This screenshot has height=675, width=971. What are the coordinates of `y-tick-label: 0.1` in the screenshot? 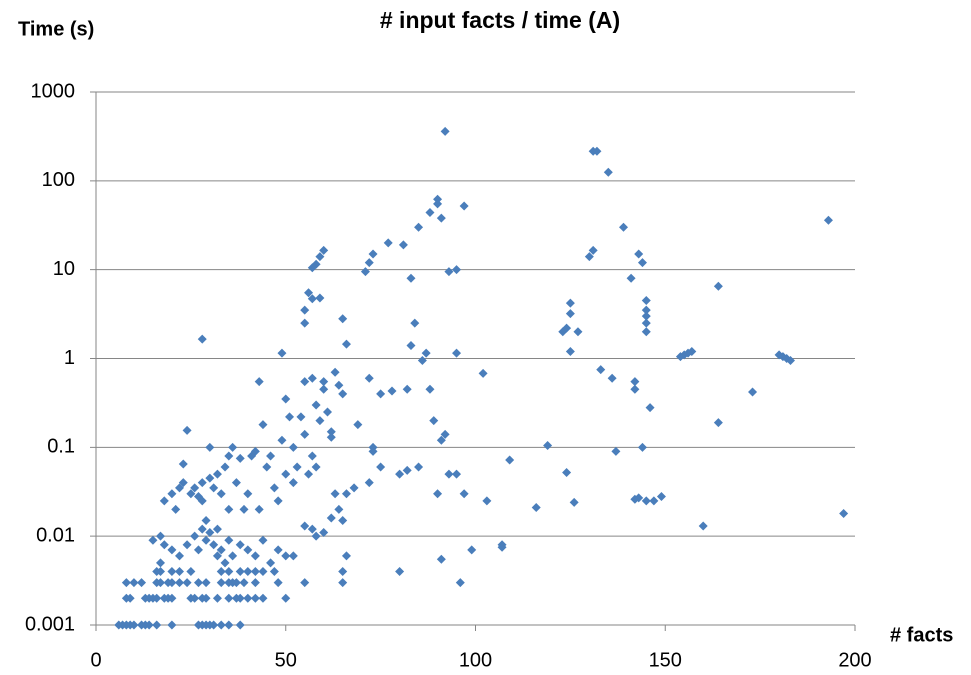 It's located at (61, 447).